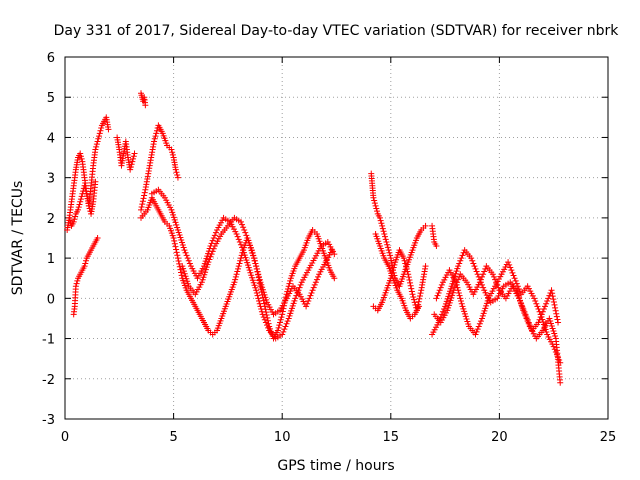 The image size is (640, 480). Describe the element at coordinates (51, 98) in the screenshot. I see `y-tick-label: 5` at that location.